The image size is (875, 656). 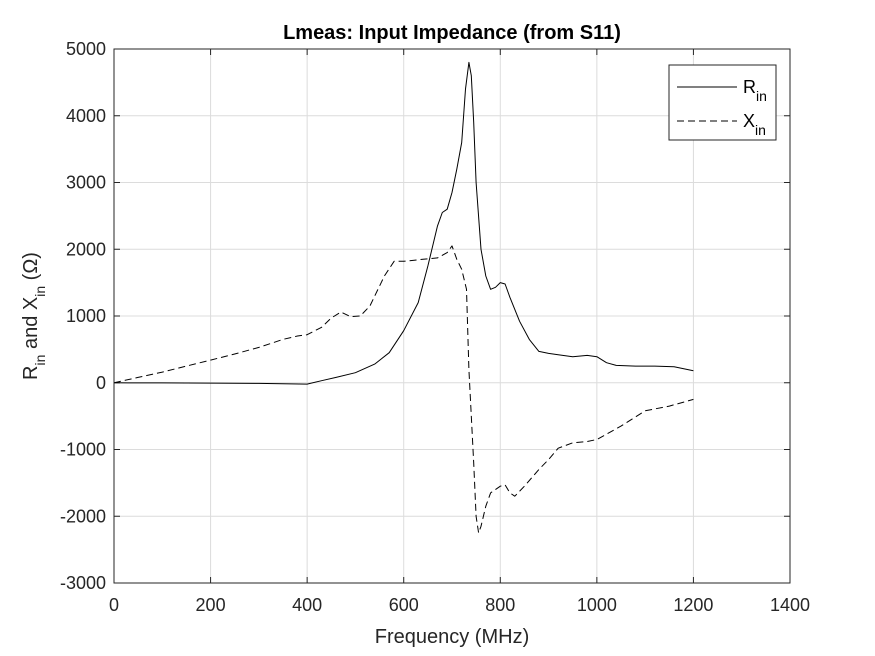 What do you see at coordinates (86, 316) in the screenshot?
I see `y-tick-label: 1000` at bounding box center [86, 316].